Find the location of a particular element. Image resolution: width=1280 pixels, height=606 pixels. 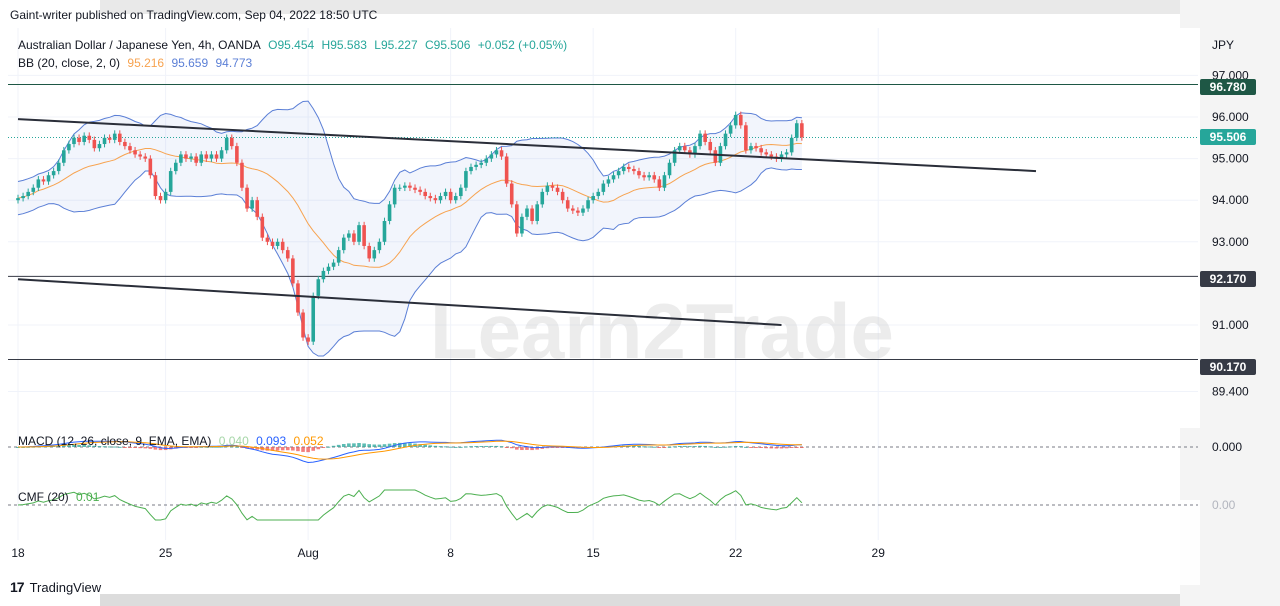

cmf-legend: CMF (20) 0.01 is located at coordinates (60, 497).